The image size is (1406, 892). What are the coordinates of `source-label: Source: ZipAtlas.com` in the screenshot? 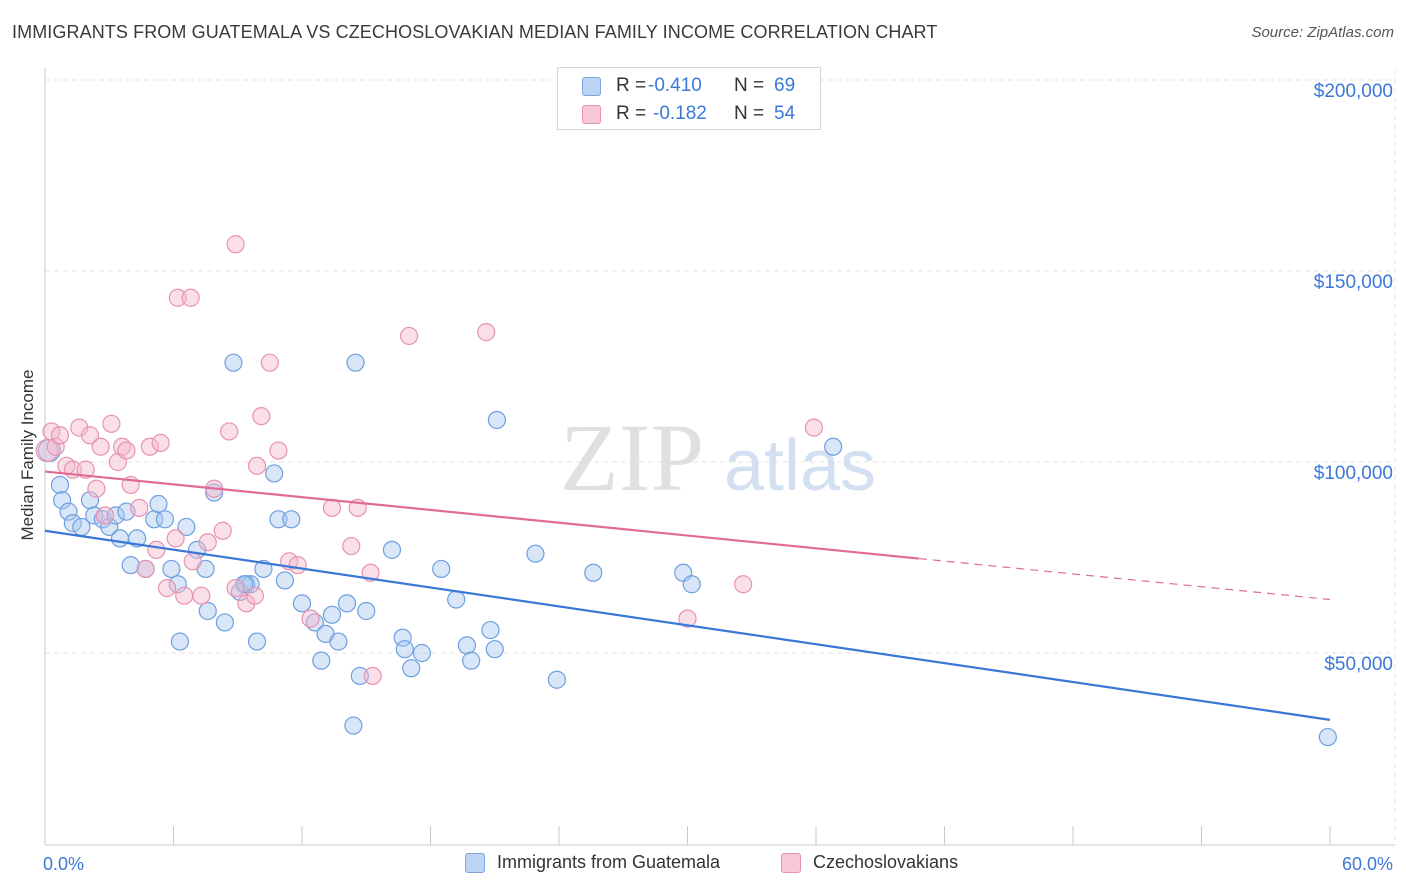 It's located at (1322, 32).